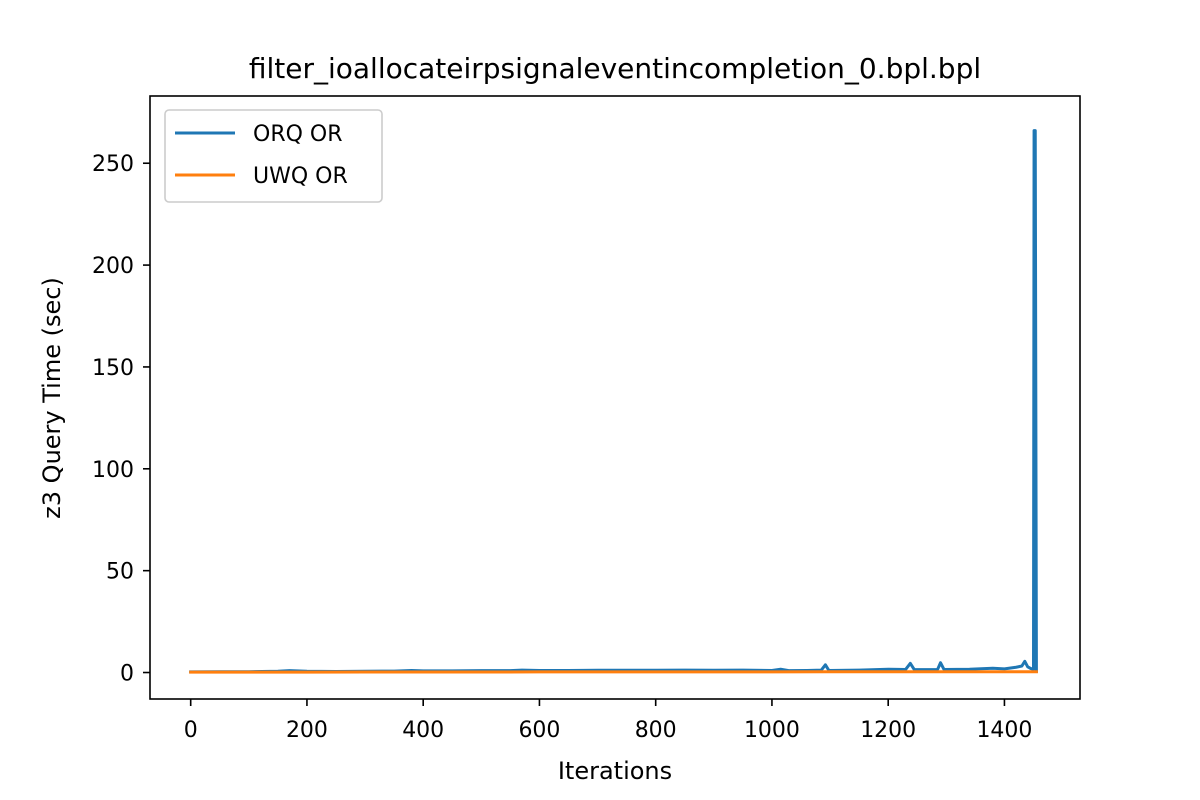  What do you see at coordinates (52, 398) in the screenshot?
I see `y-axis-label: z3 Query Time (sec)` at bounding box center [52, 398].